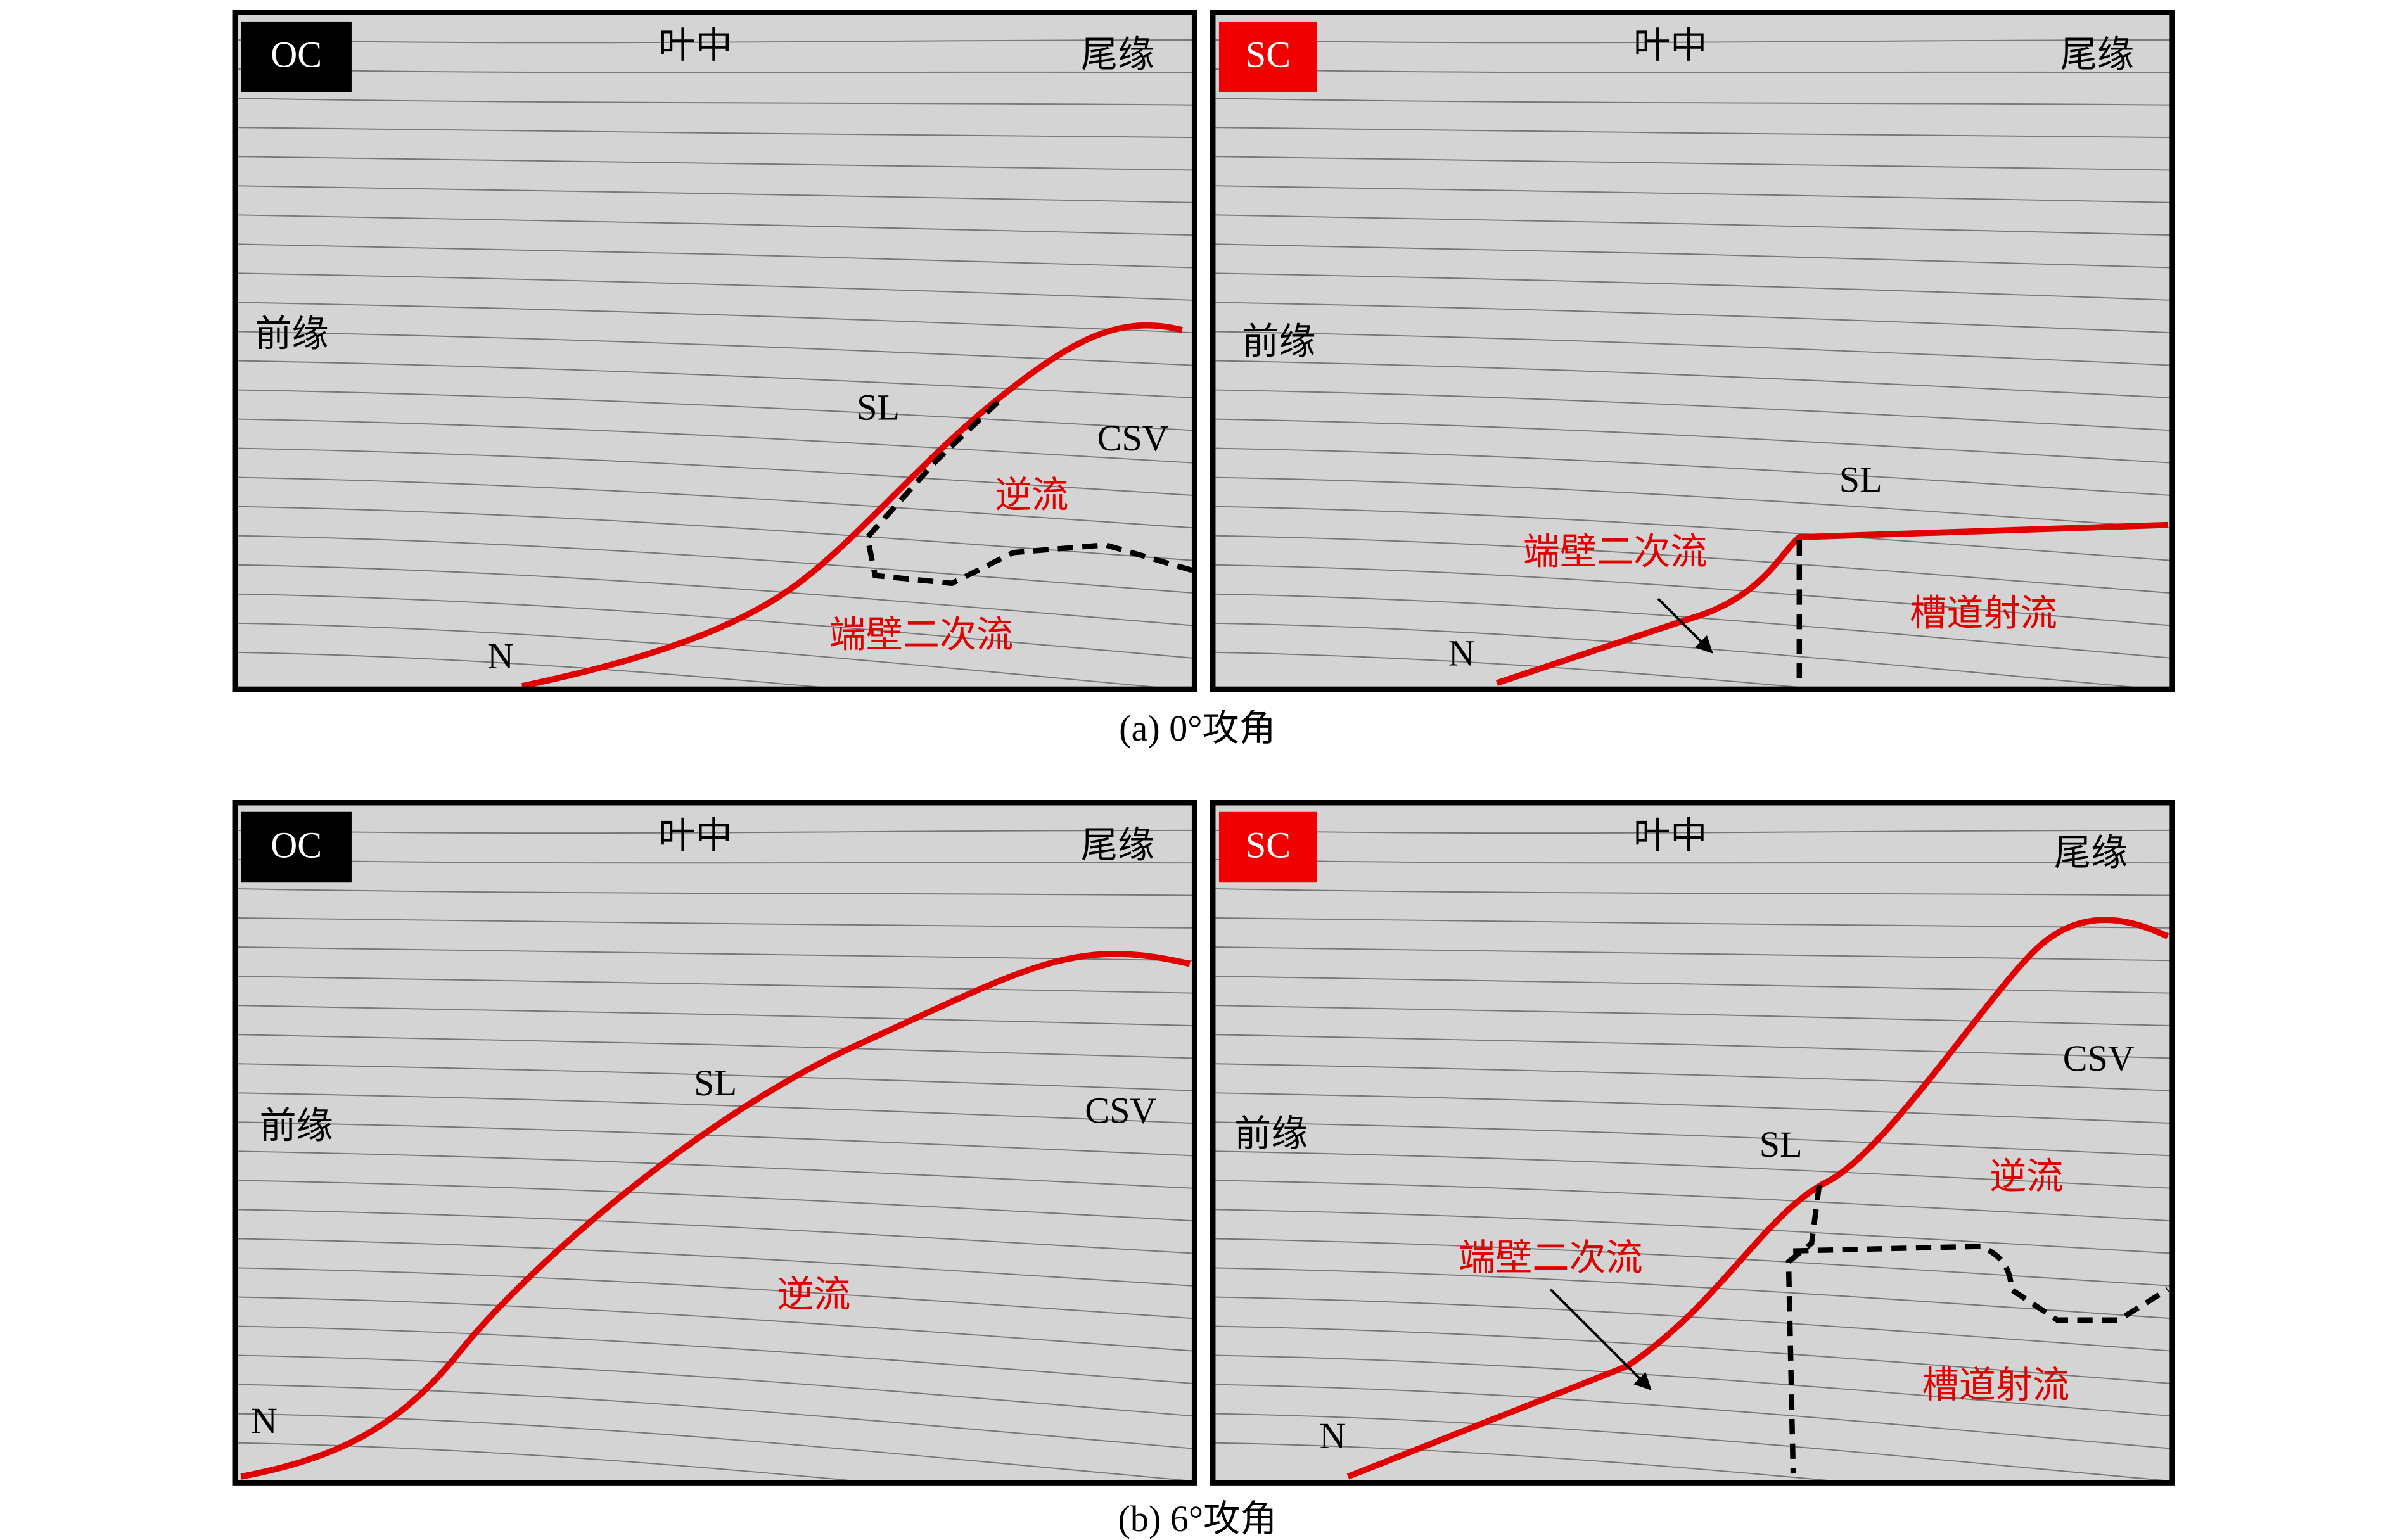 The image size is (2395, 1540). I want to click on arrow, so click(1685, 625).